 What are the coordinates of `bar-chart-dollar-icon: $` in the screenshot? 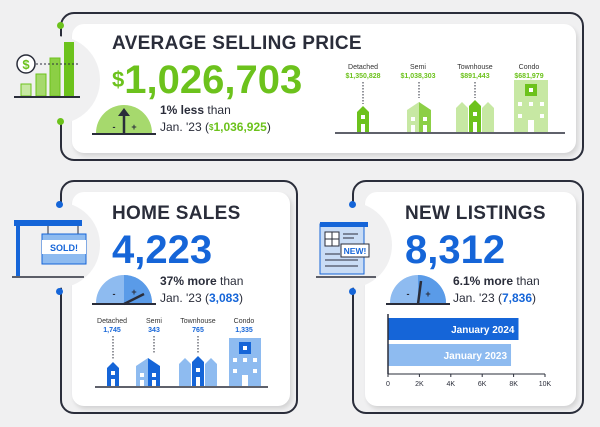 It's located at (47, 70).